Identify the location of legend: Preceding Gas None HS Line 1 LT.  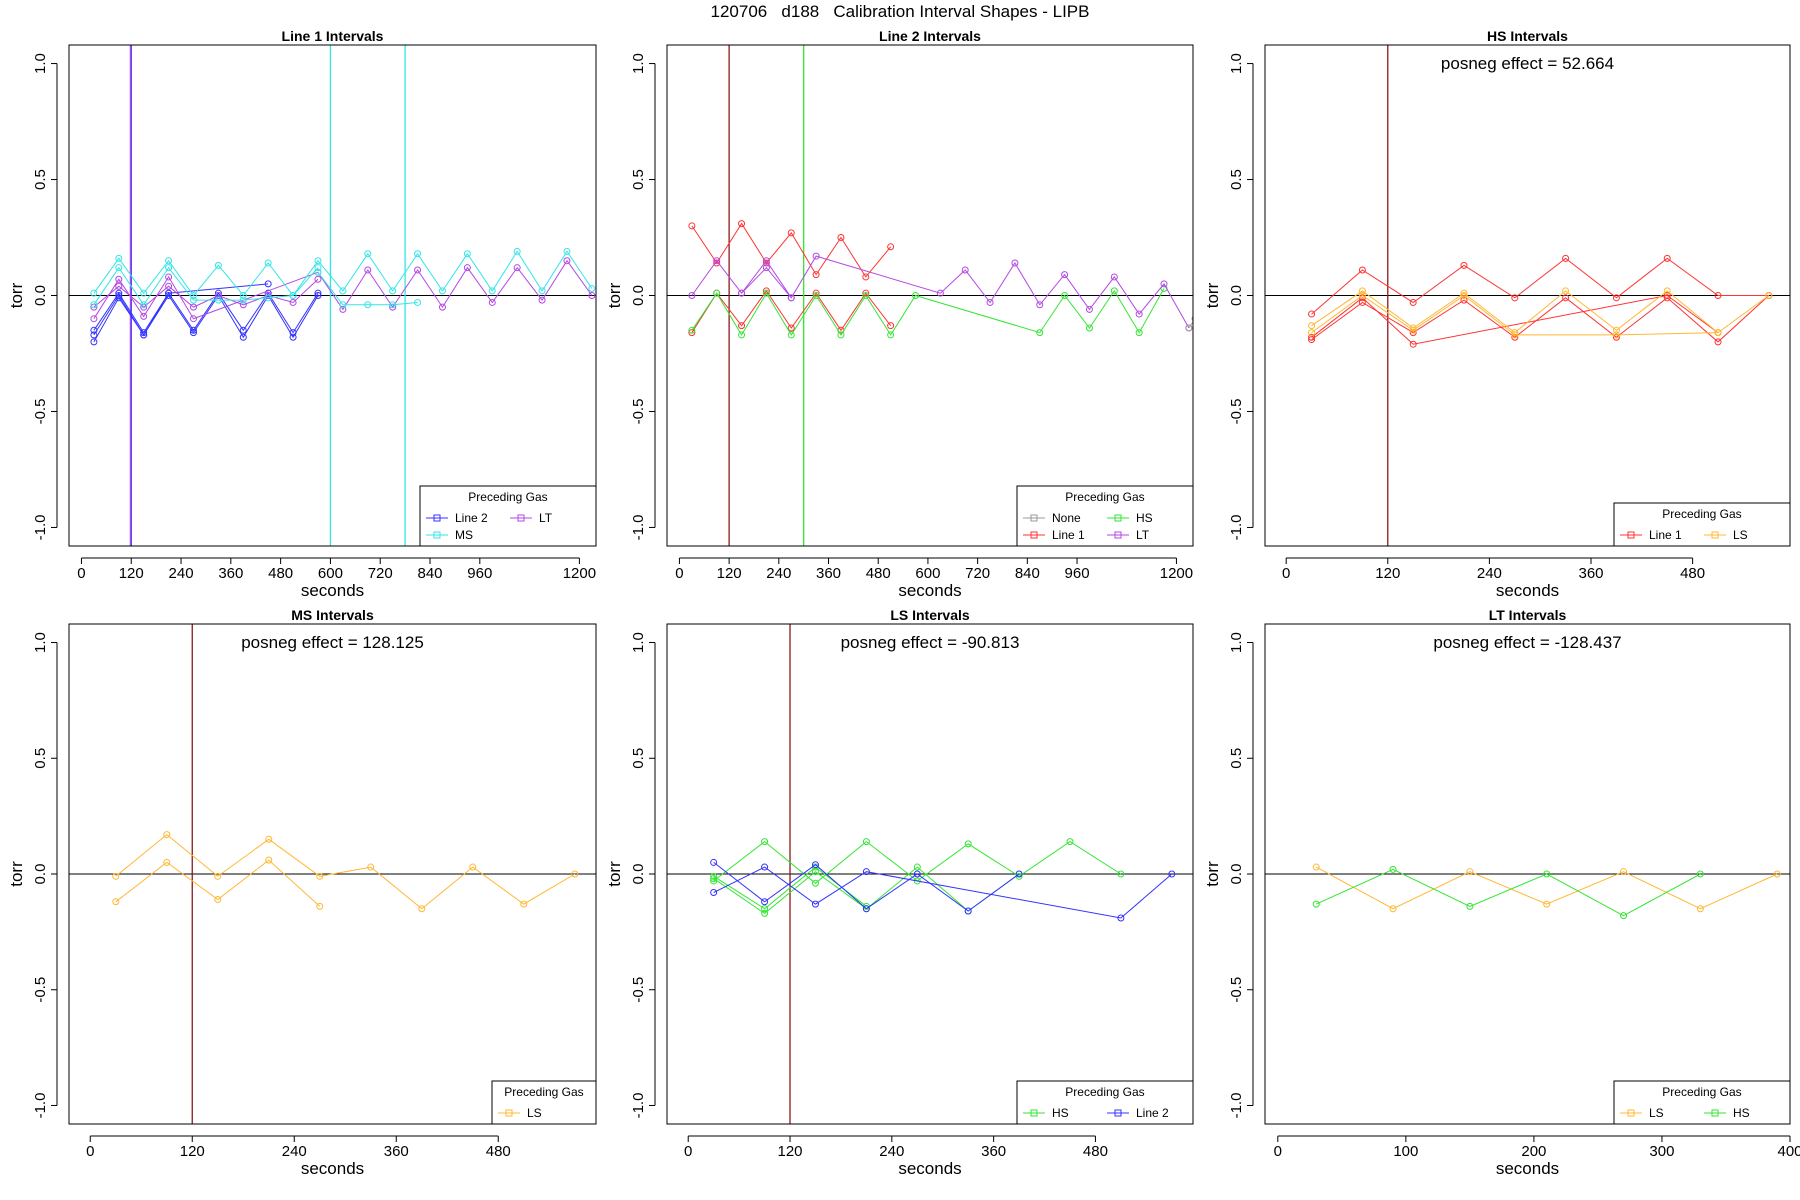
(1105, 516).